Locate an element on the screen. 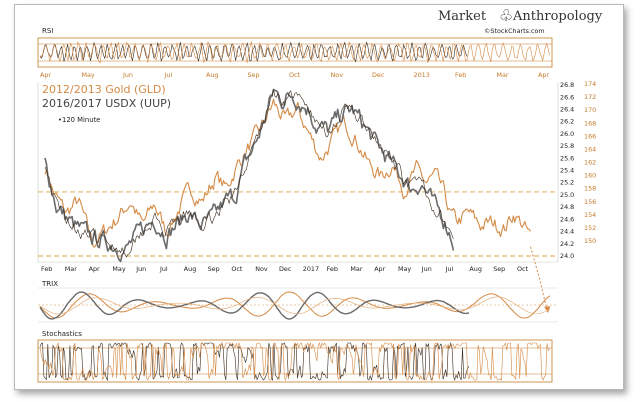 The image size is (640, 402). rsi-month: May is located at coordinates (88, 75).